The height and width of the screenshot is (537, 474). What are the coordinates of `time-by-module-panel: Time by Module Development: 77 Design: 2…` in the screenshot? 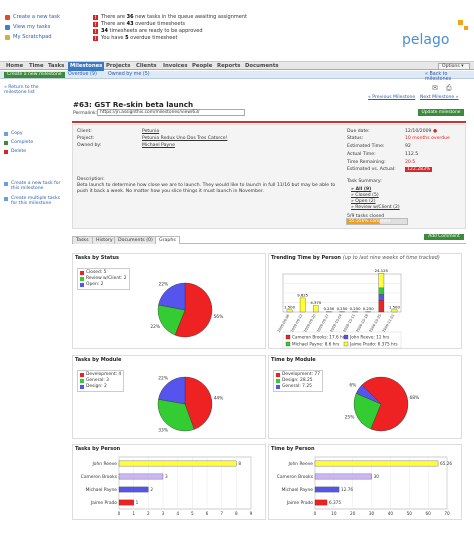 It's located at (365, 397).